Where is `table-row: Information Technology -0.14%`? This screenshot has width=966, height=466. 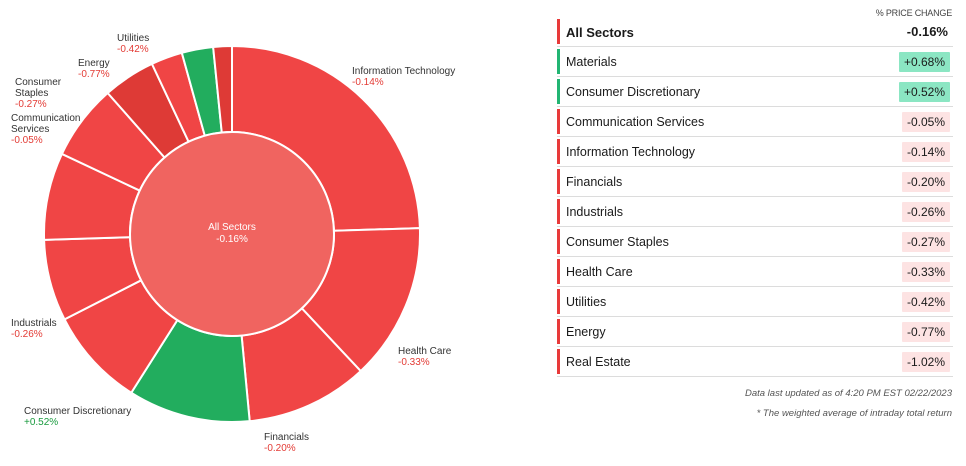 table-row: Information Technology -0.14% is located at coordinates (755, 152).